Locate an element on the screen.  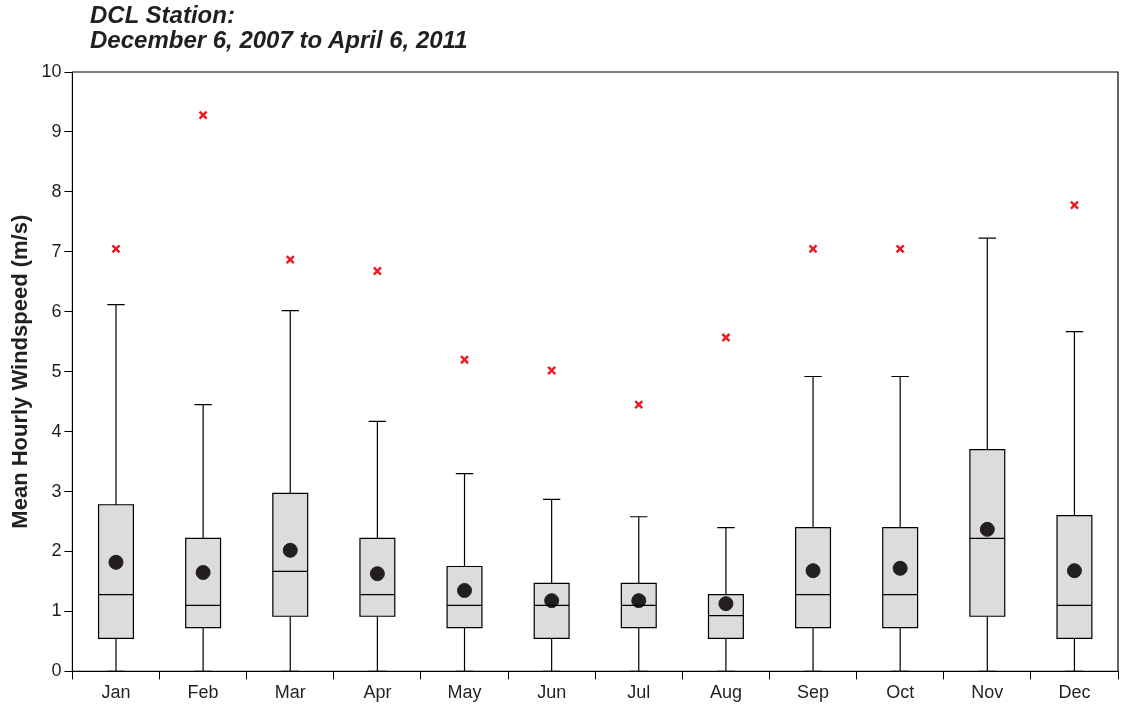
y-tick-label: 0 is located at coordinates (56, 670).